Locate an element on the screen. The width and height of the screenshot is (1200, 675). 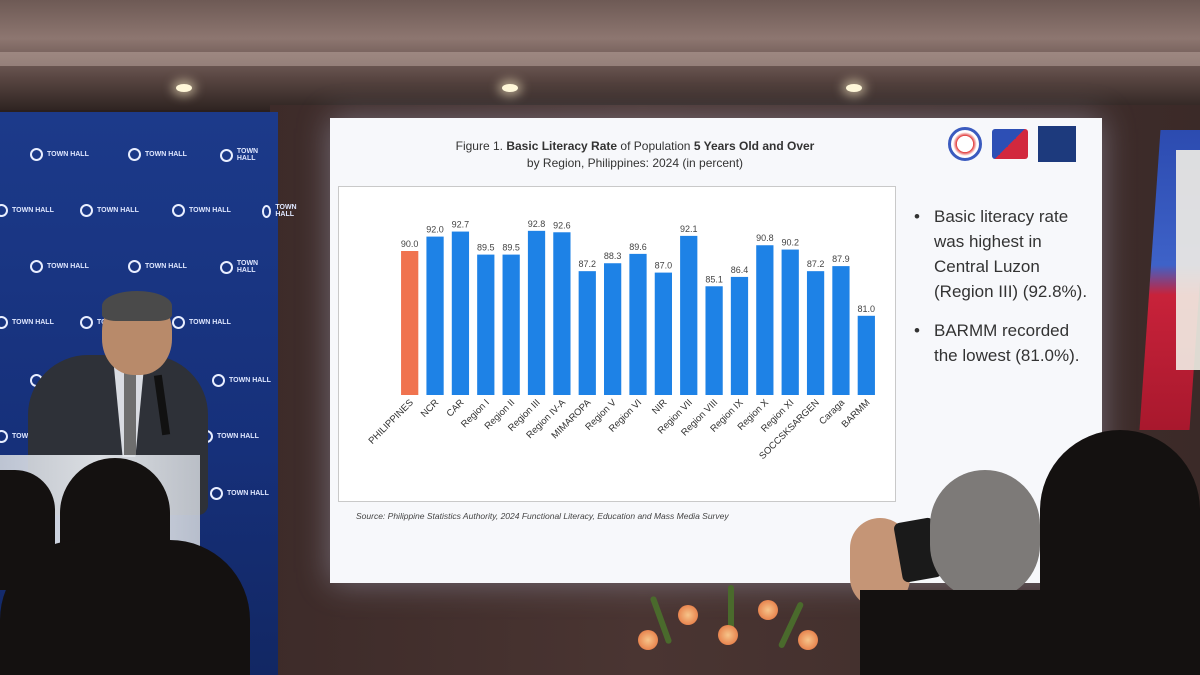
psa-logo-icon is located at coordinates (965, 144).